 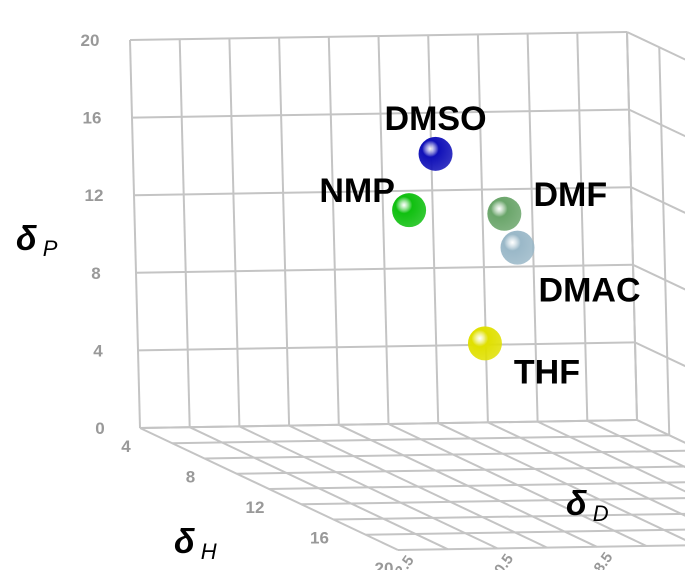 I want to click on h-tick-label: 4, so click(x=126, y=446).